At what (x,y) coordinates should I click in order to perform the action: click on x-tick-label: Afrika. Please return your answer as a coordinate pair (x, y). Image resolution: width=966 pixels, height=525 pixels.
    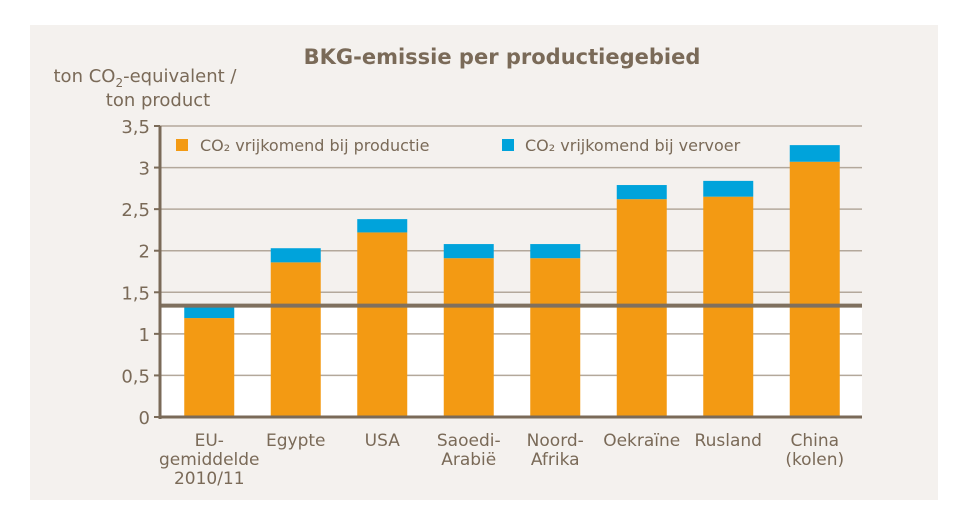
    Looking at the image, I should click on (555, 460).